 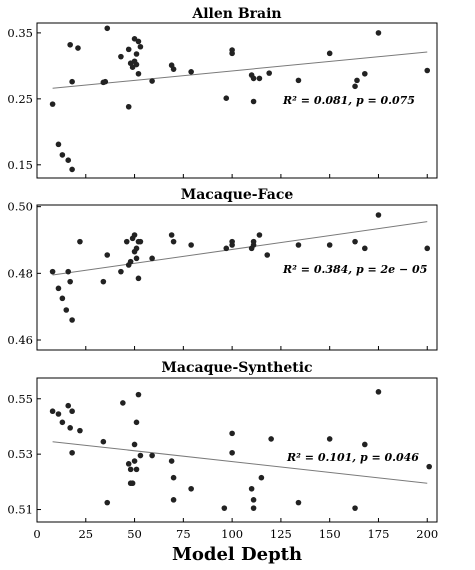 What do you see at coordinates (20, 340) in the screenshot?
I see `y-tick-label: 0.46` at bounding box center [20, 340].